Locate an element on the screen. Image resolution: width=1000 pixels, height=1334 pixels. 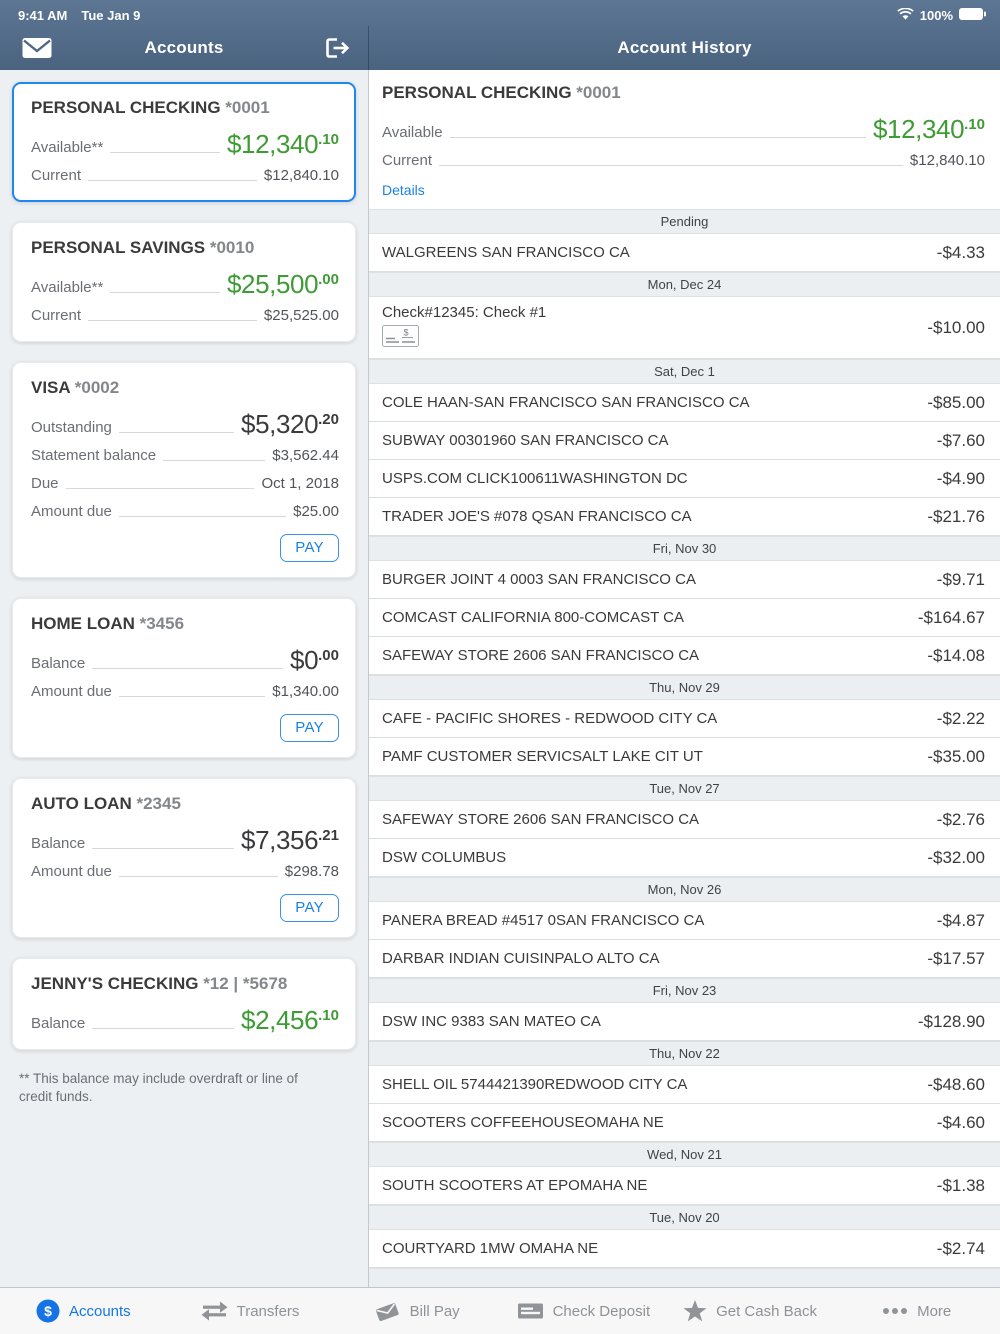
account-balance-row: Due Oct 1, 2018 is located at coordinates (185, 484).